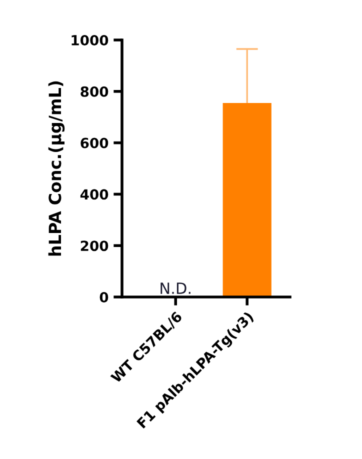 This screenshot has width=362, height=459. I want to click on y-tick-label: 800, so click(94, 91).